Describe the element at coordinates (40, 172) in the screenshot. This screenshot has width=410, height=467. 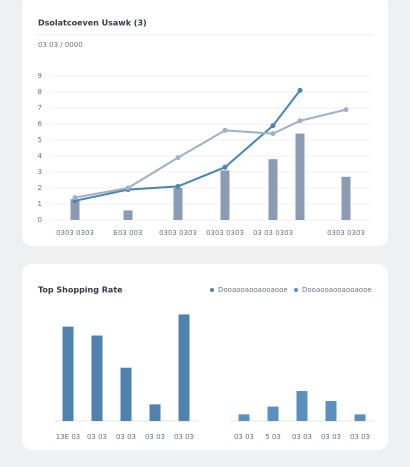
I see `y-tick-label: 3` at that location.